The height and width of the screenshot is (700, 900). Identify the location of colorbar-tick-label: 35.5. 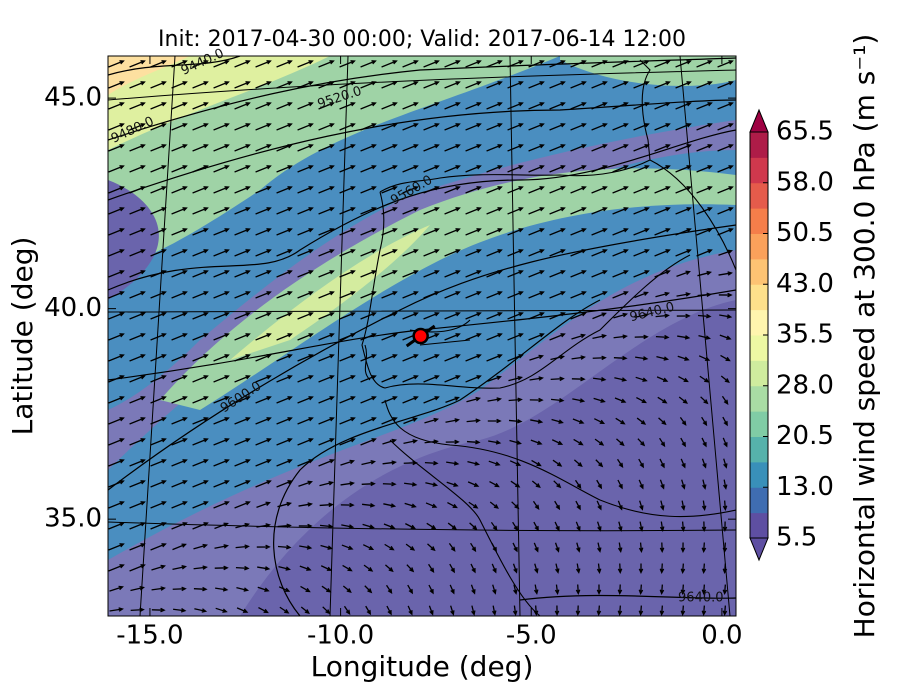
(805, 335).